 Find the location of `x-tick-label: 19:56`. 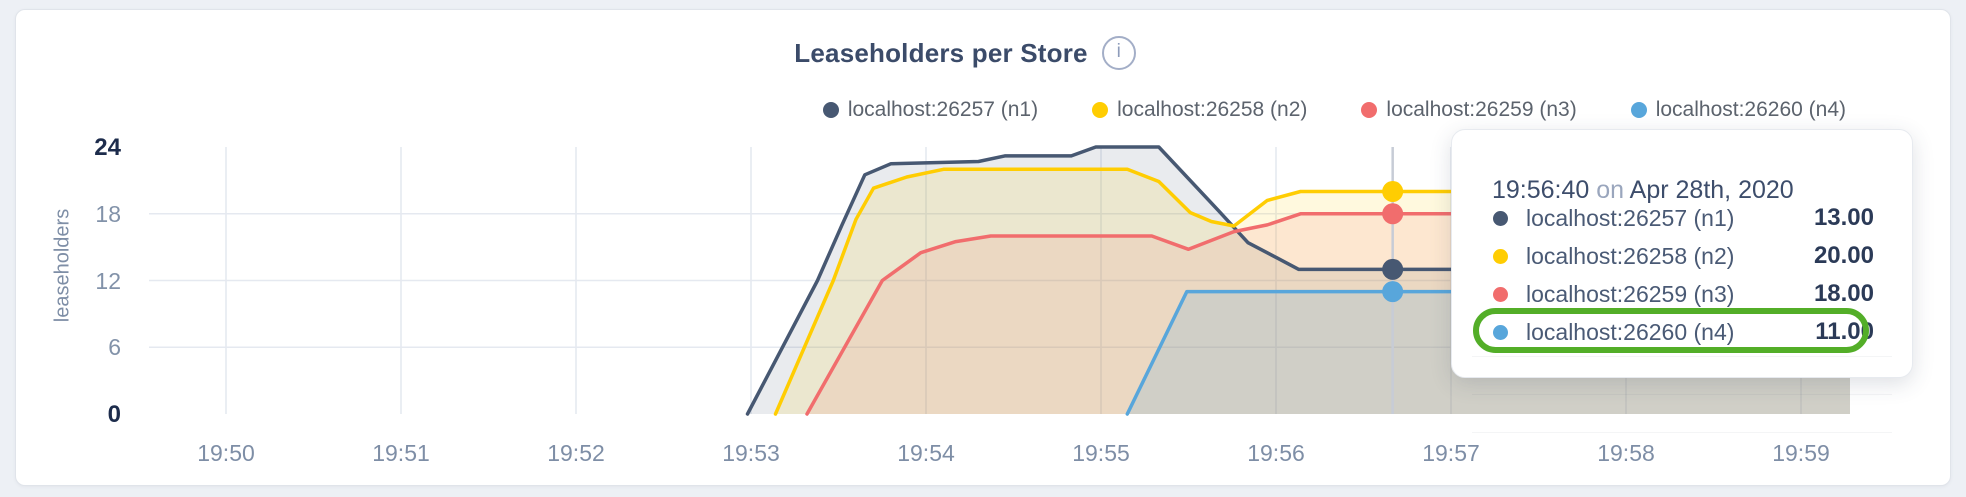

x-tick-label: 19:56 is located at coordinates (1276, 453).